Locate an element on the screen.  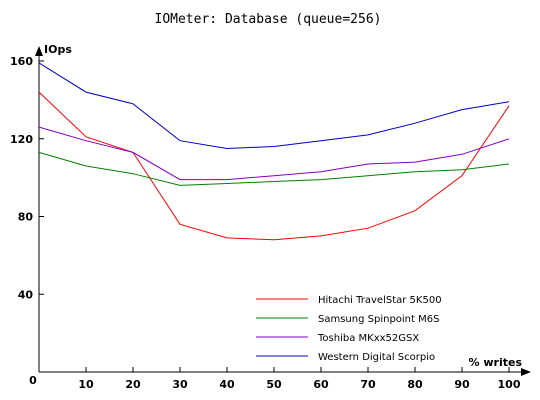
x-tick-label-70: 70 is located at coordinates (368, 384).